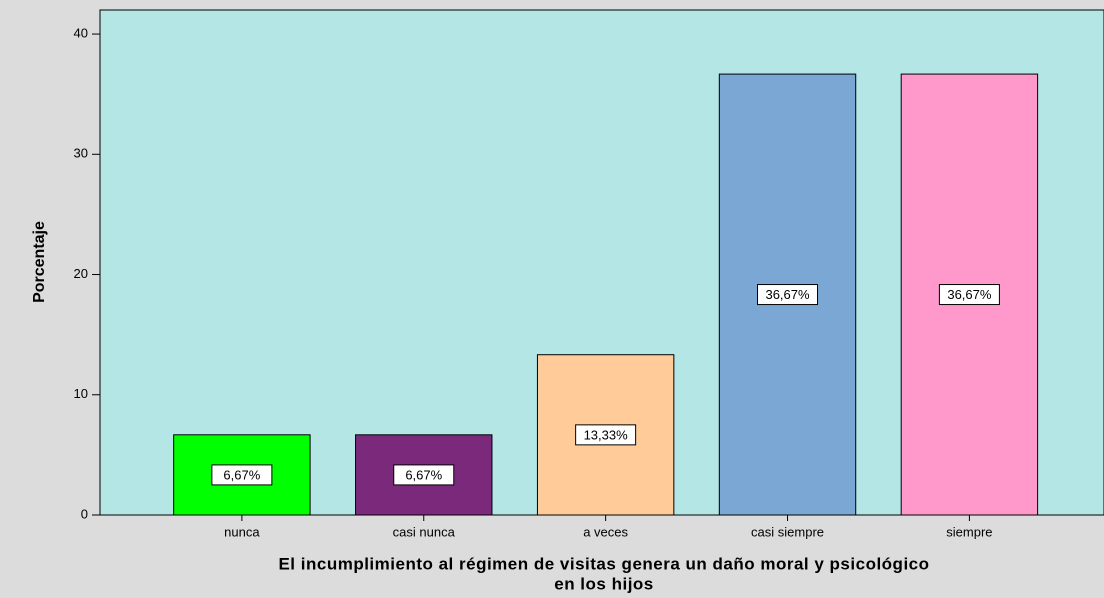  I want to click on x-tick-label: casi nunca, so click(424, 531).